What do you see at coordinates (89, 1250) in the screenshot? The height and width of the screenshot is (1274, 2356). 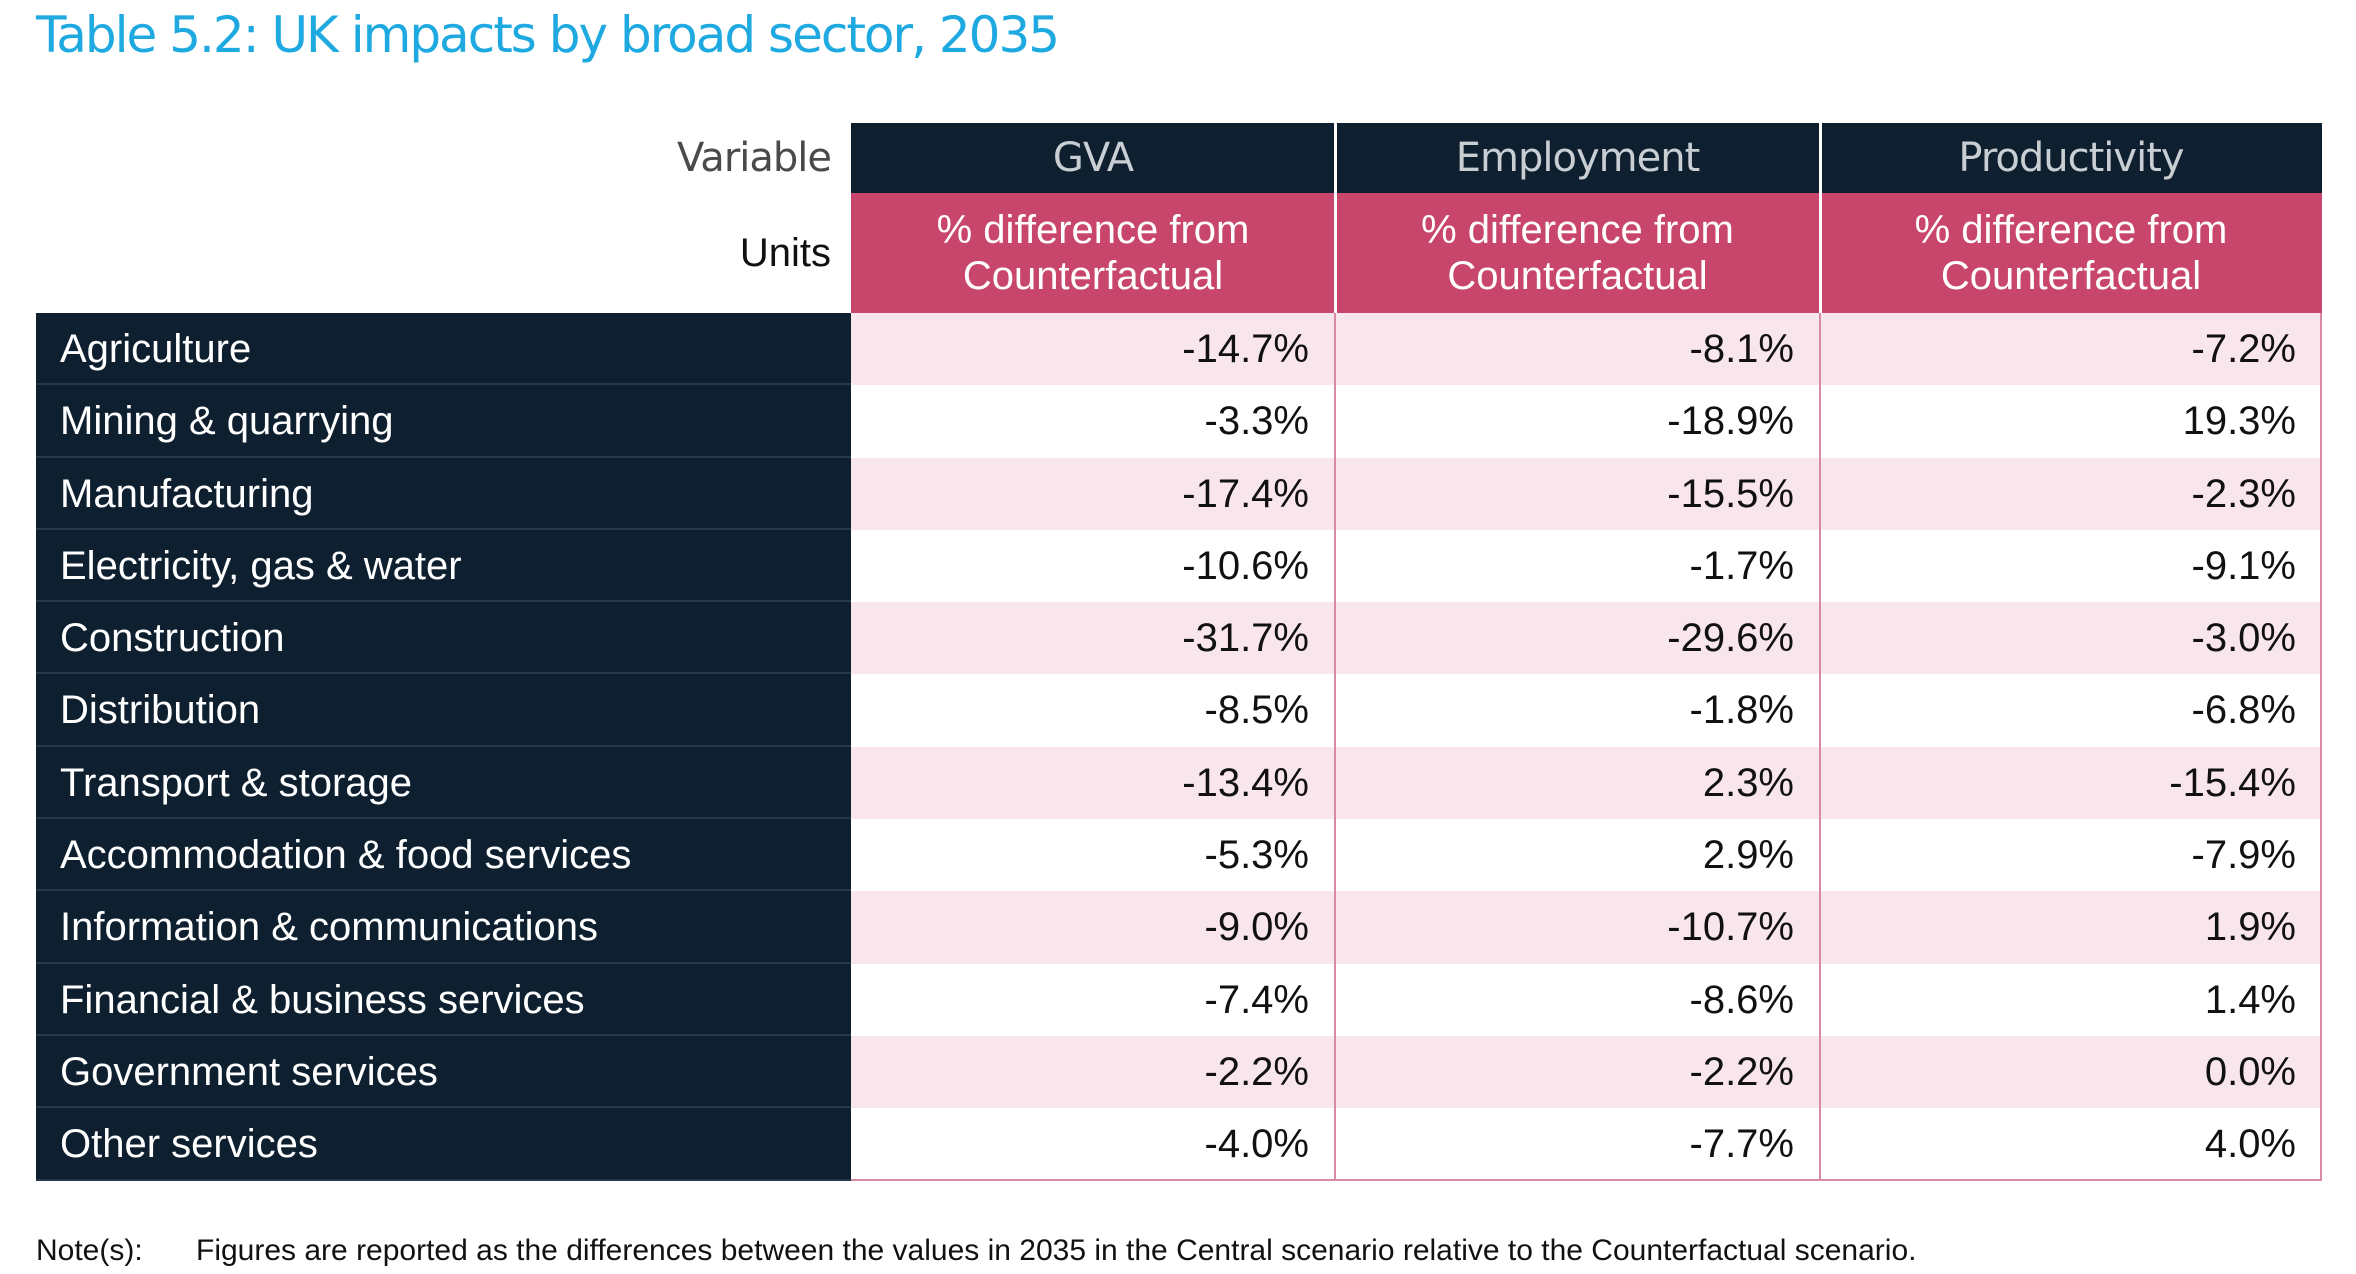 I see `note-label: Note(s):` at bounding box center [89, 1250].